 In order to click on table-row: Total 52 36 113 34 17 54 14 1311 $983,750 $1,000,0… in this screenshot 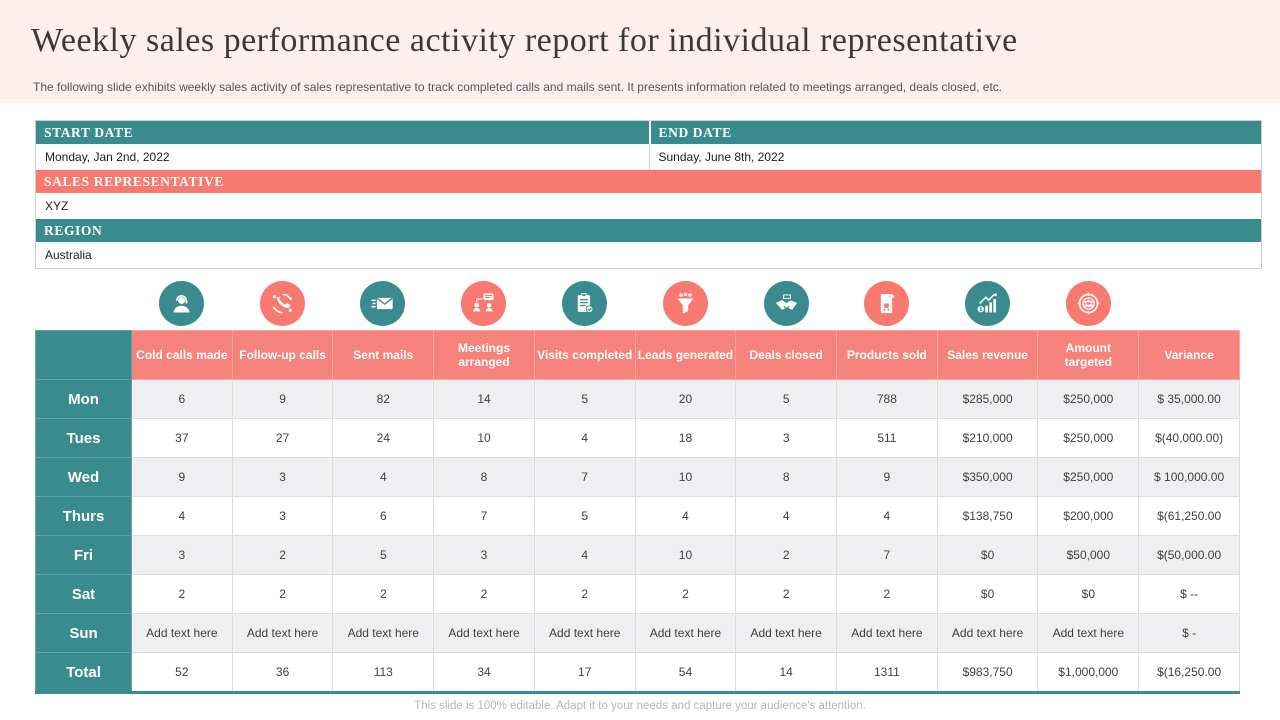, I will do `click(637, 672)`.